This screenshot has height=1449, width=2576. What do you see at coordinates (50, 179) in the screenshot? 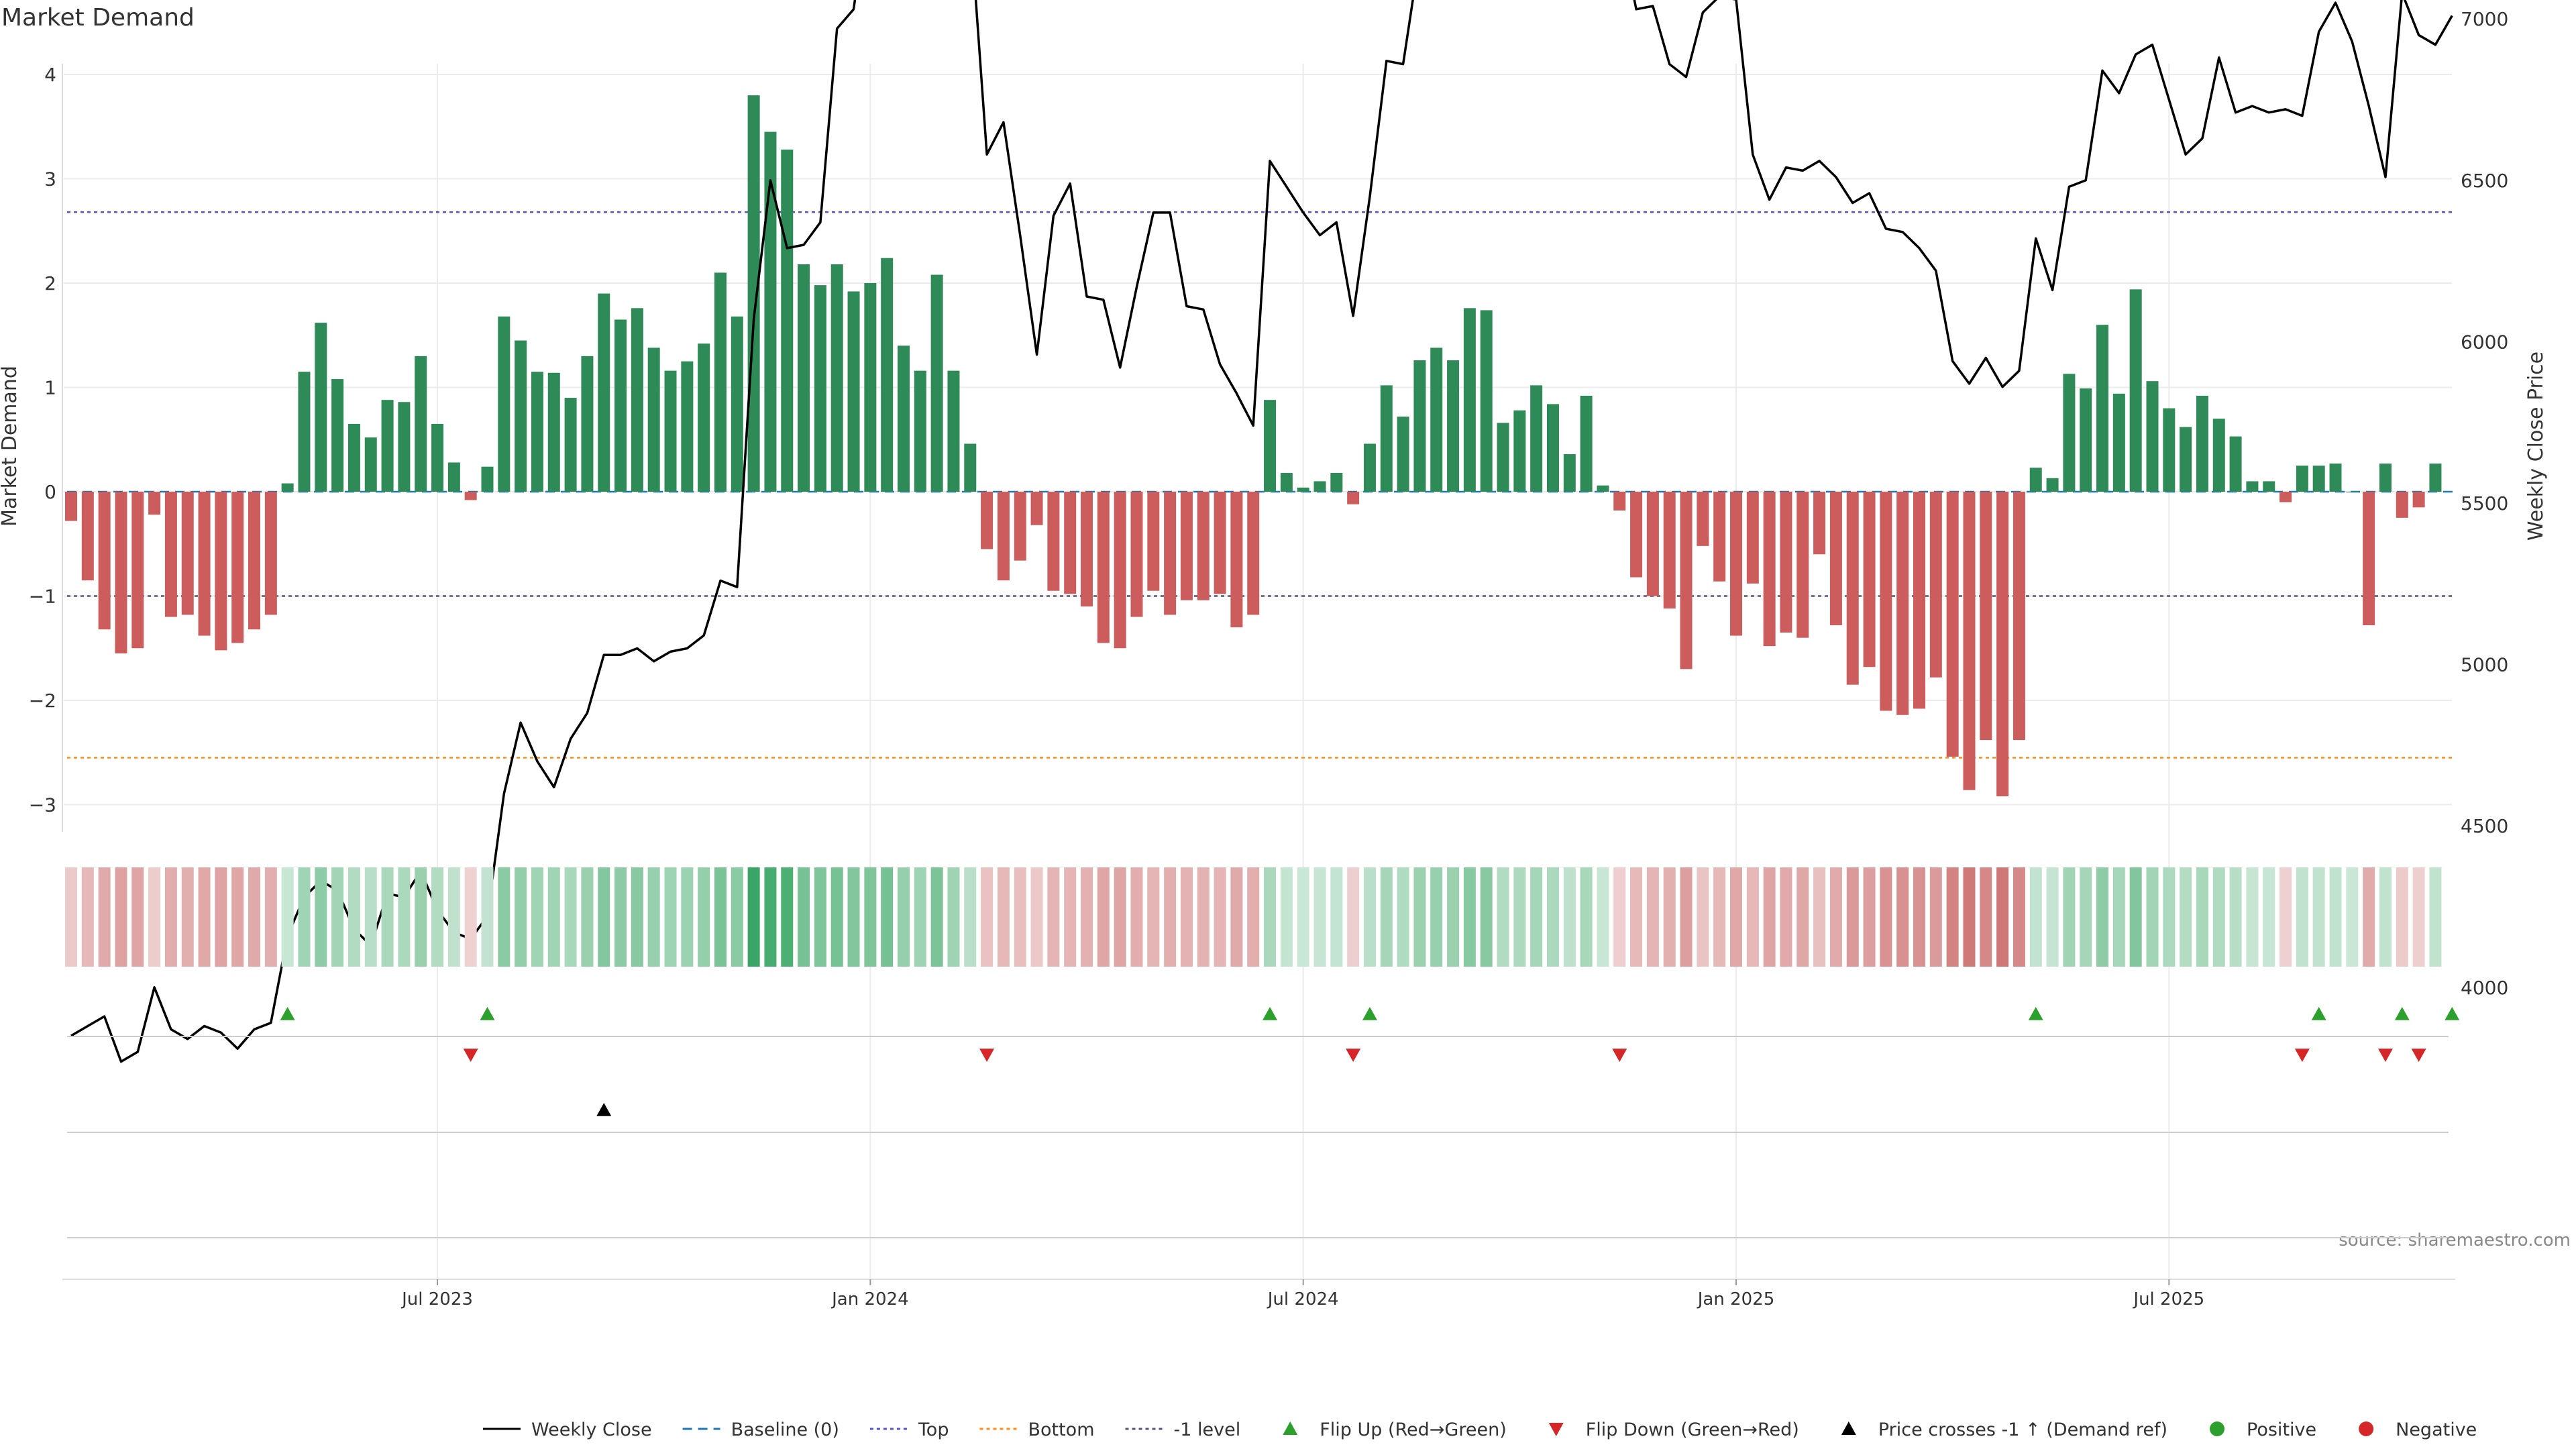
I see `y-tick-label: 3` at bounding box center [50, 179].